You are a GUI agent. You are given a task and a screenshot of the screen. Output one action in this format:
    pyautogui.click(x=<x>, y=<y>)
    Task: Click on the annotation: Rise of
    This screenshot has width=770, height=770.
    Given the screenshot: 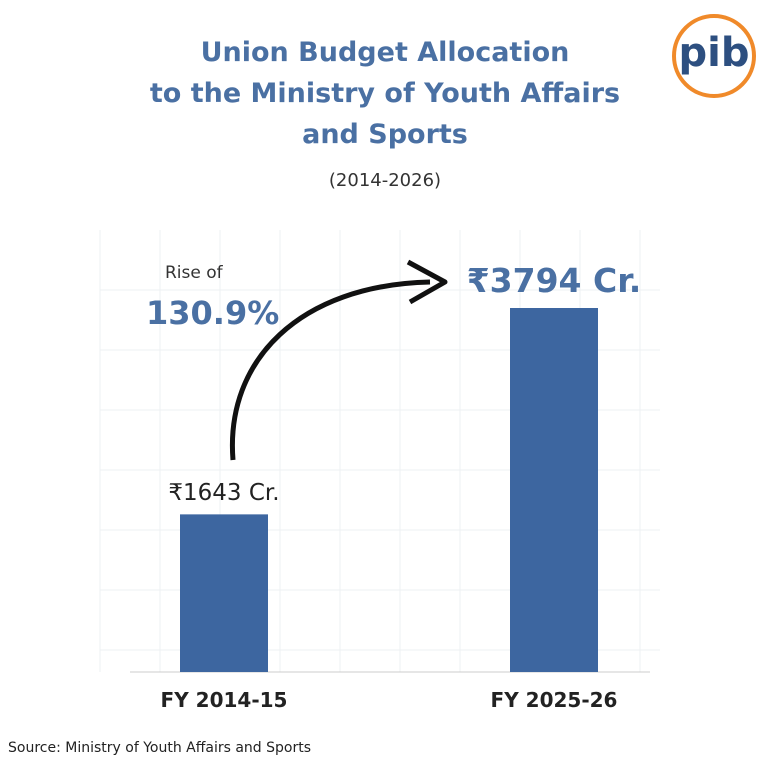 What is the action you would take?
    pyautogui.click(x=194, y=273)
    